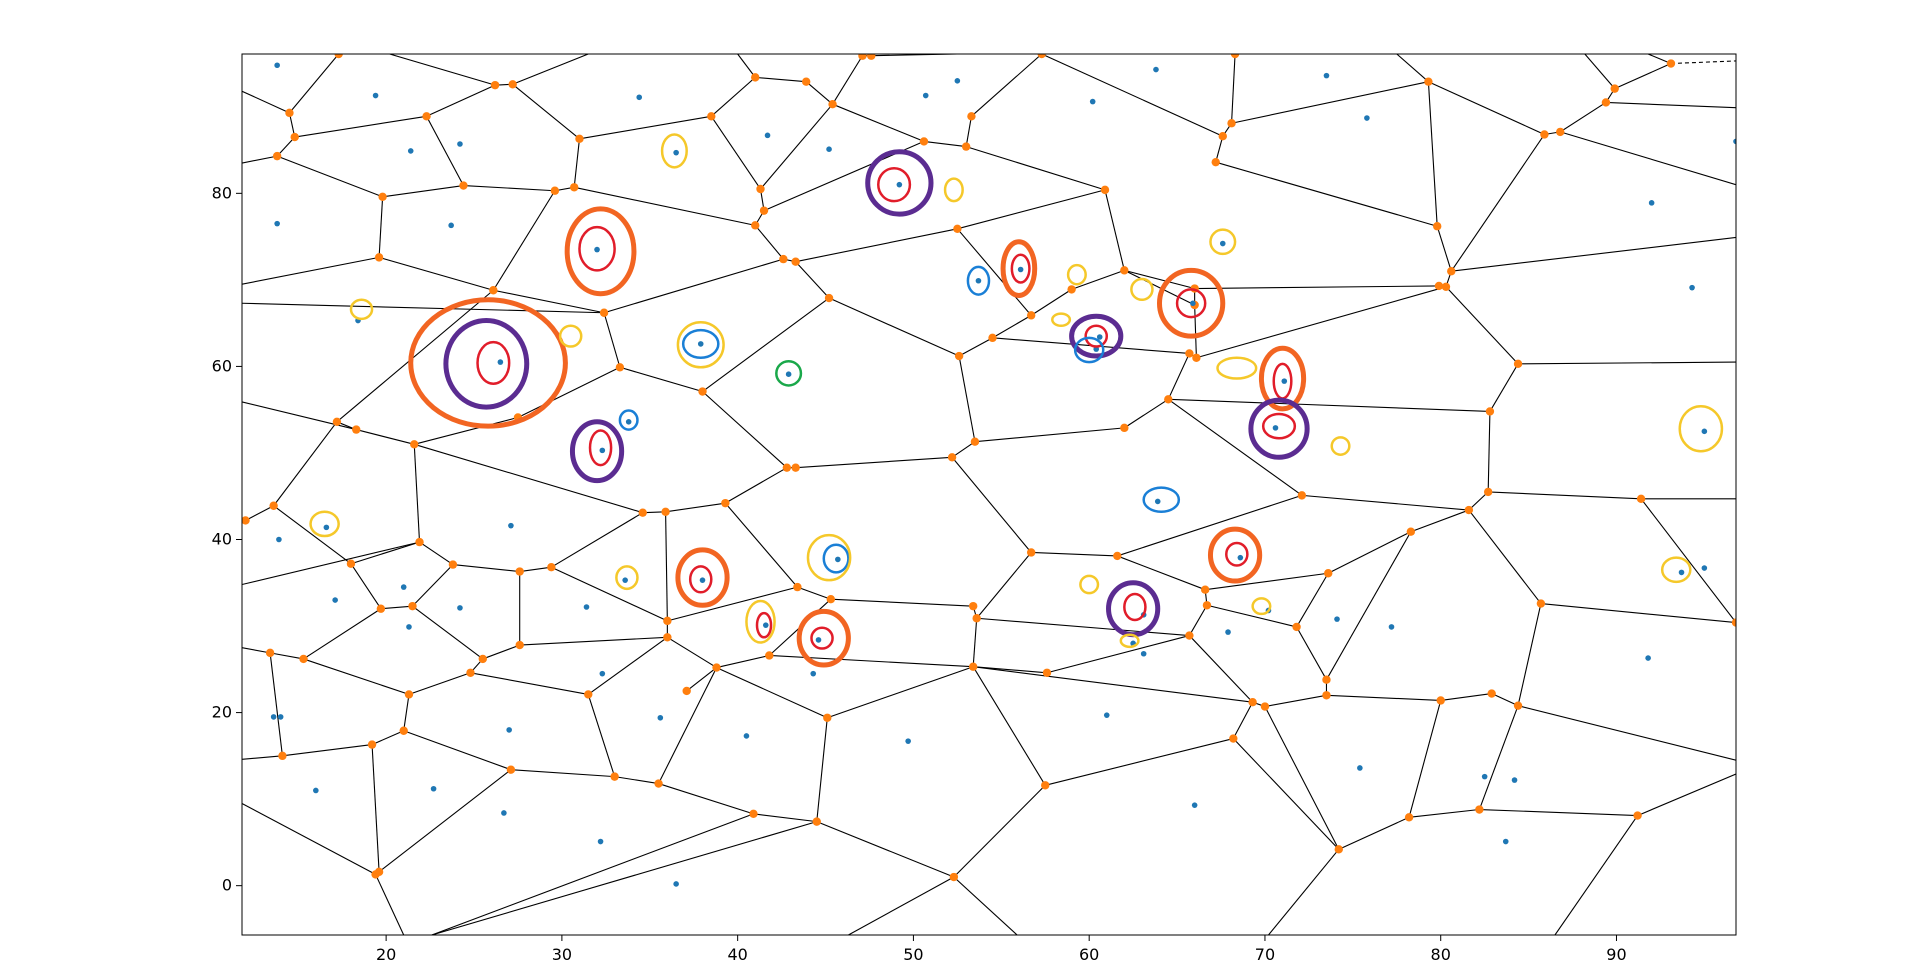 The width and height of the screenshot is (1920, 975). Describe the element at coordinates (1616, 954) in the screenshot. I see `x-tick-label: 90` at that location.